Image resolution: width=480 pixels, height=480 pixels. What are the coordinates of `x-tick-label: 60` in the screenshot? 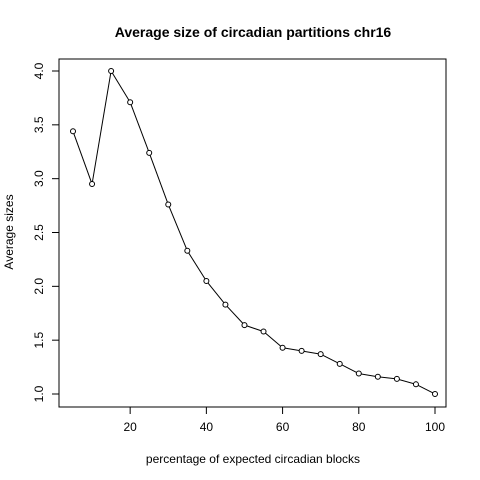 It's located at (283, 427).